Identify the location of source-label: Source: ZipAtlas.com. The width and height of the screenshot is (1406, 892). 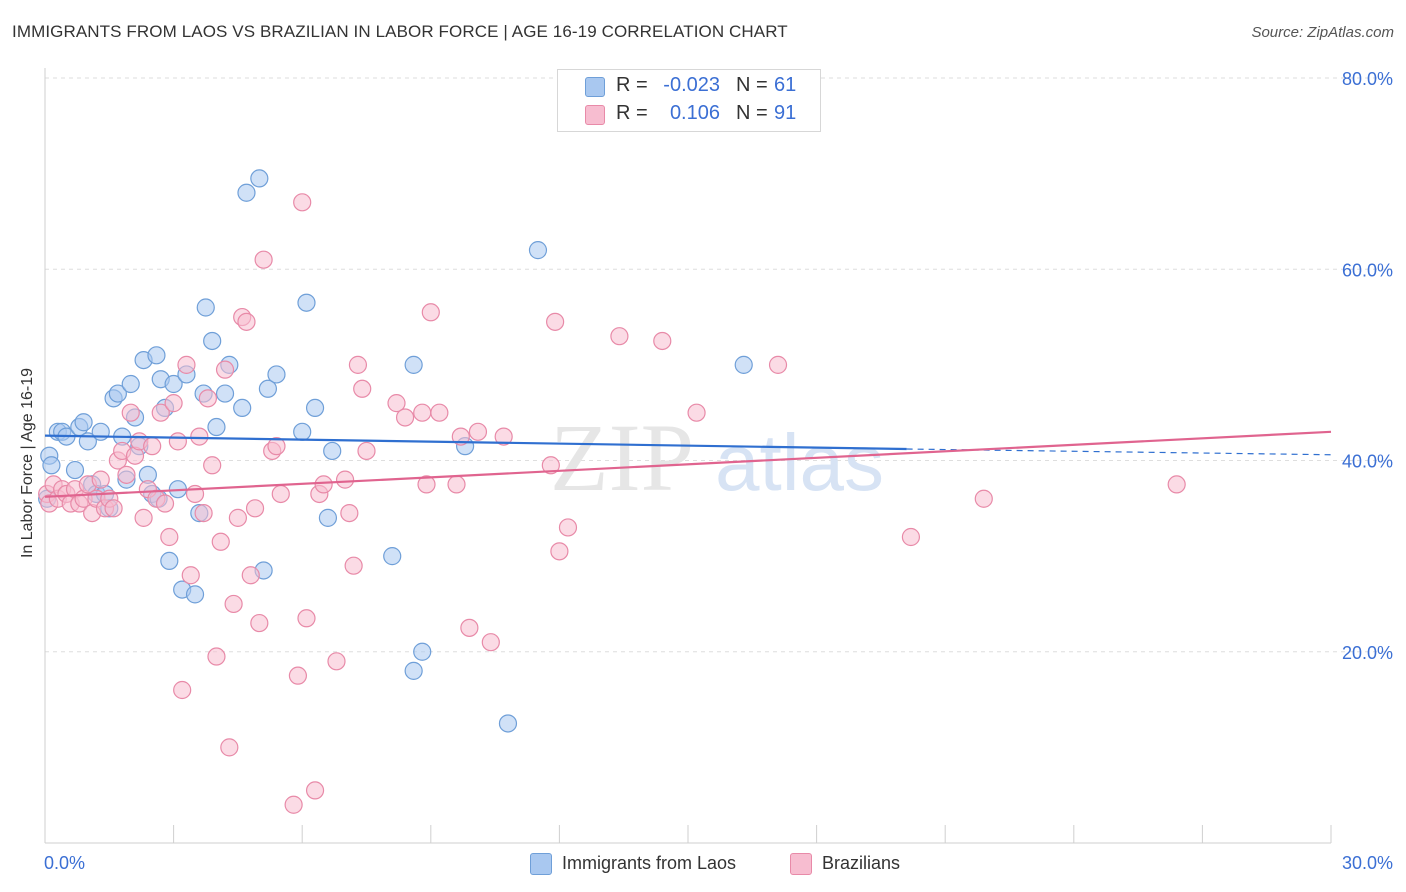
(1322, 32).